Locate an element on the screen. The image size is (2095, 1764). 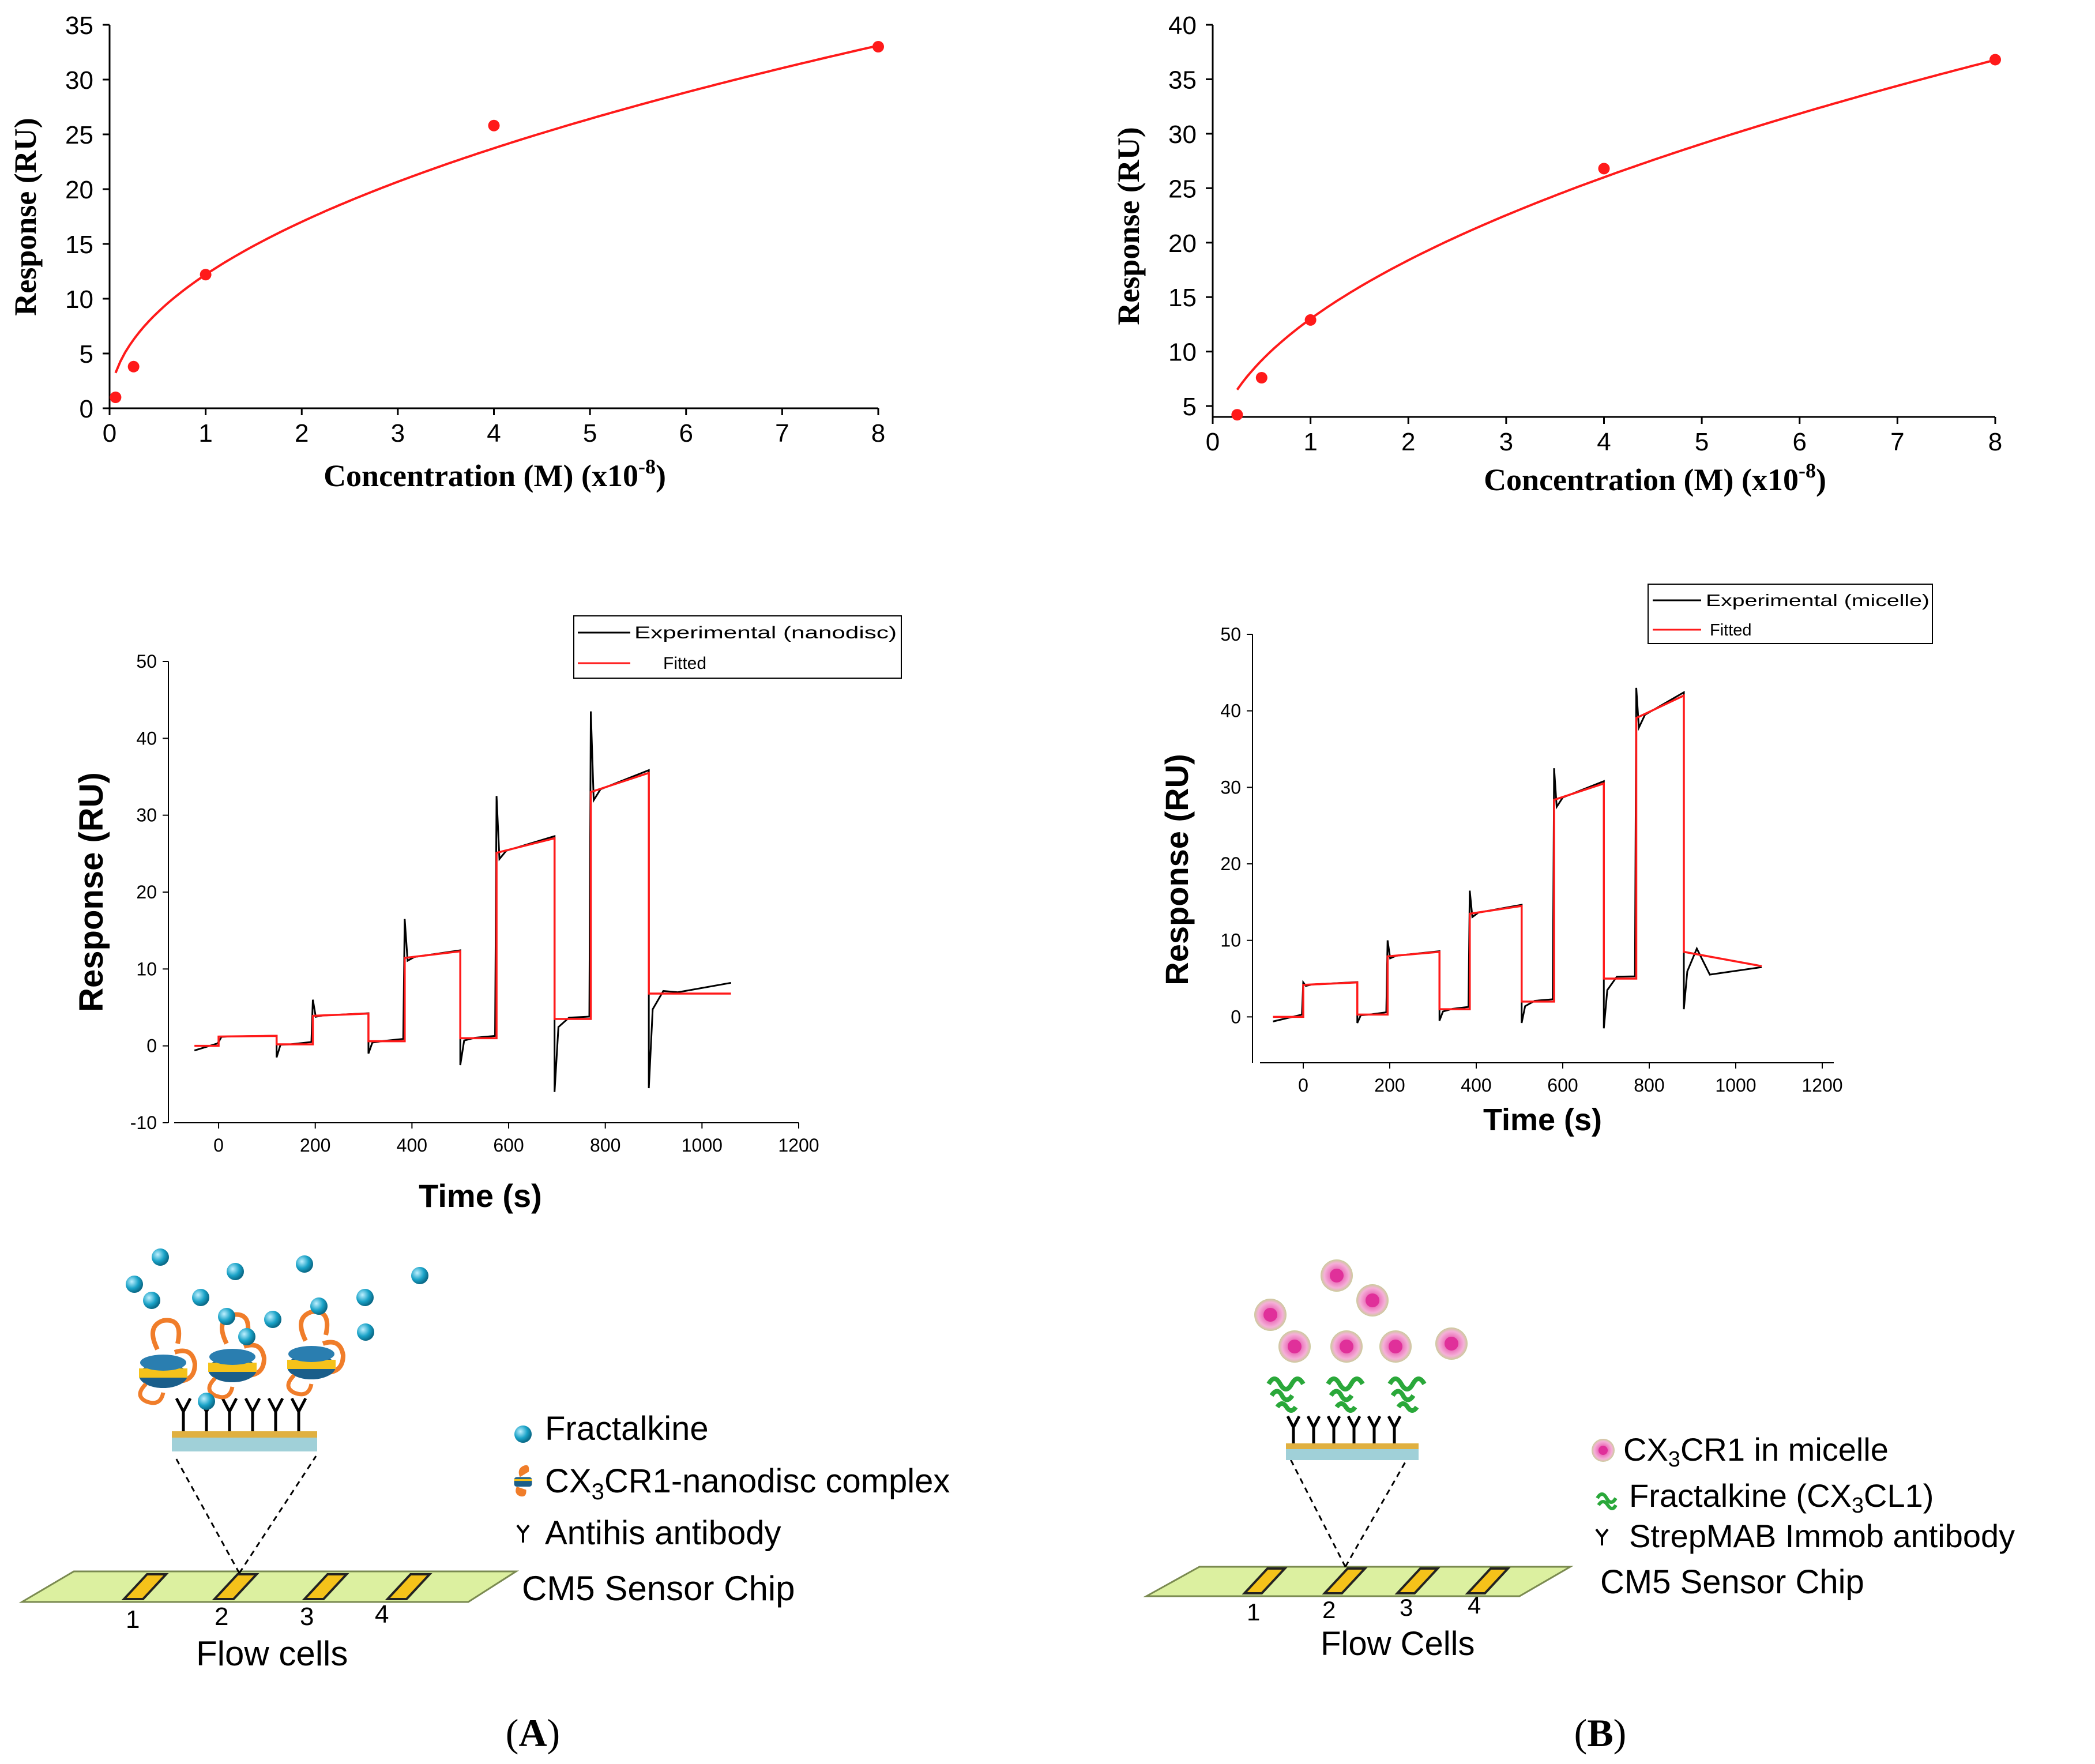
fit-curve is located at coordinates (496, 209).